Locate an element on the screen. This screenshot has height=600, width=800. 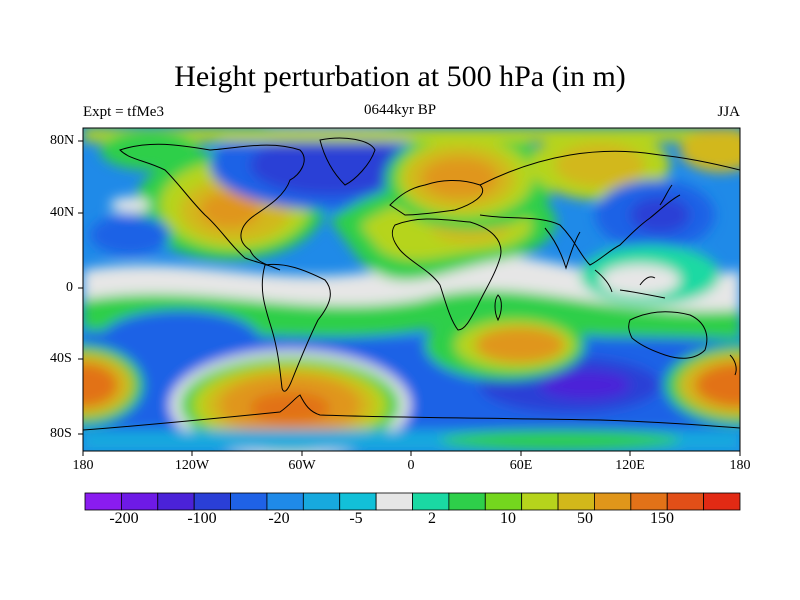
colorbar-label: 50 is located at coordinates (585, 518).